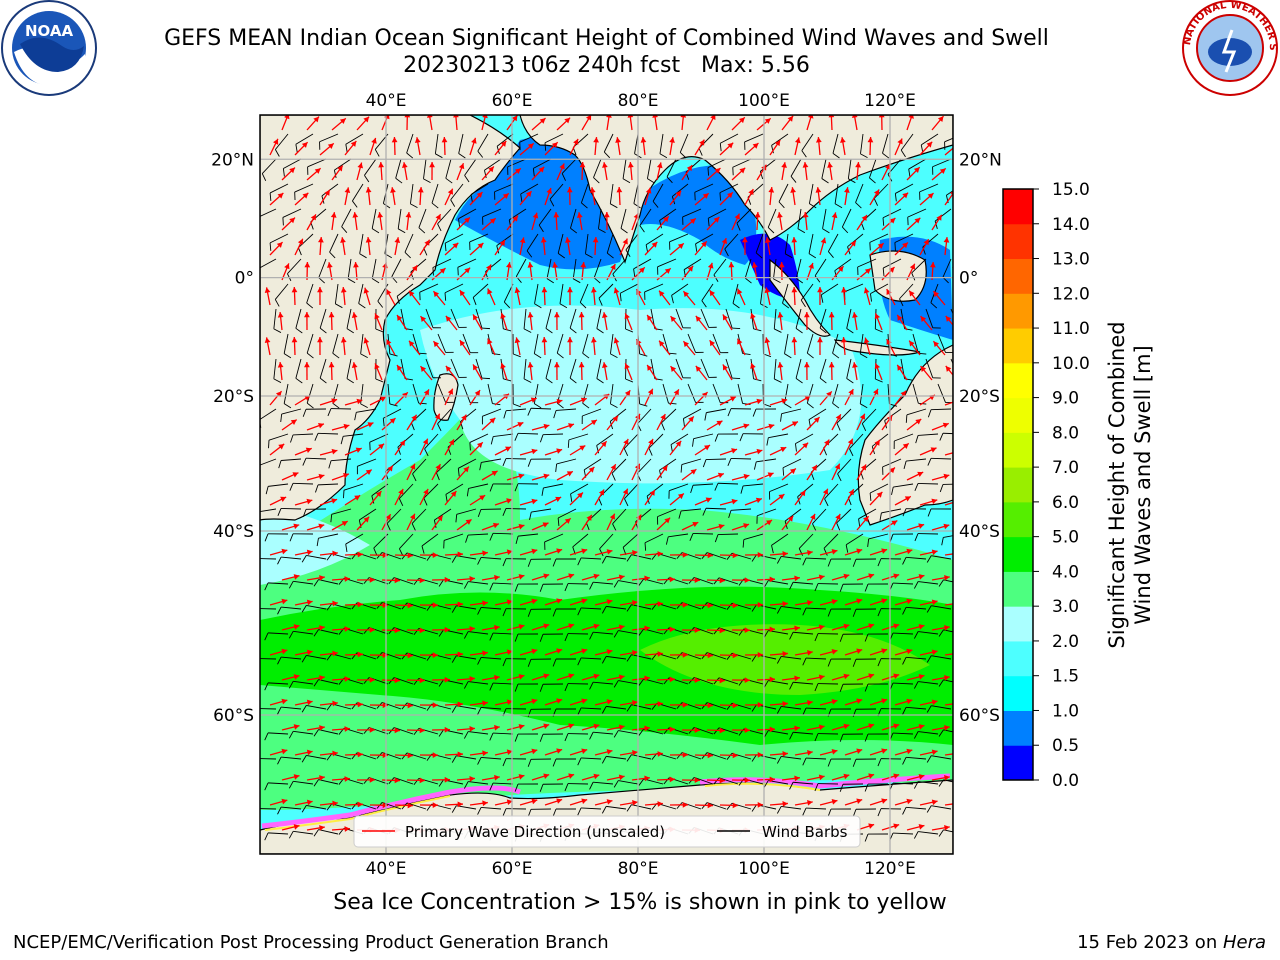  Describe the element at coordinates (49, 48) in the screenshot. I see `noaa-logo: NOAA` at that location.